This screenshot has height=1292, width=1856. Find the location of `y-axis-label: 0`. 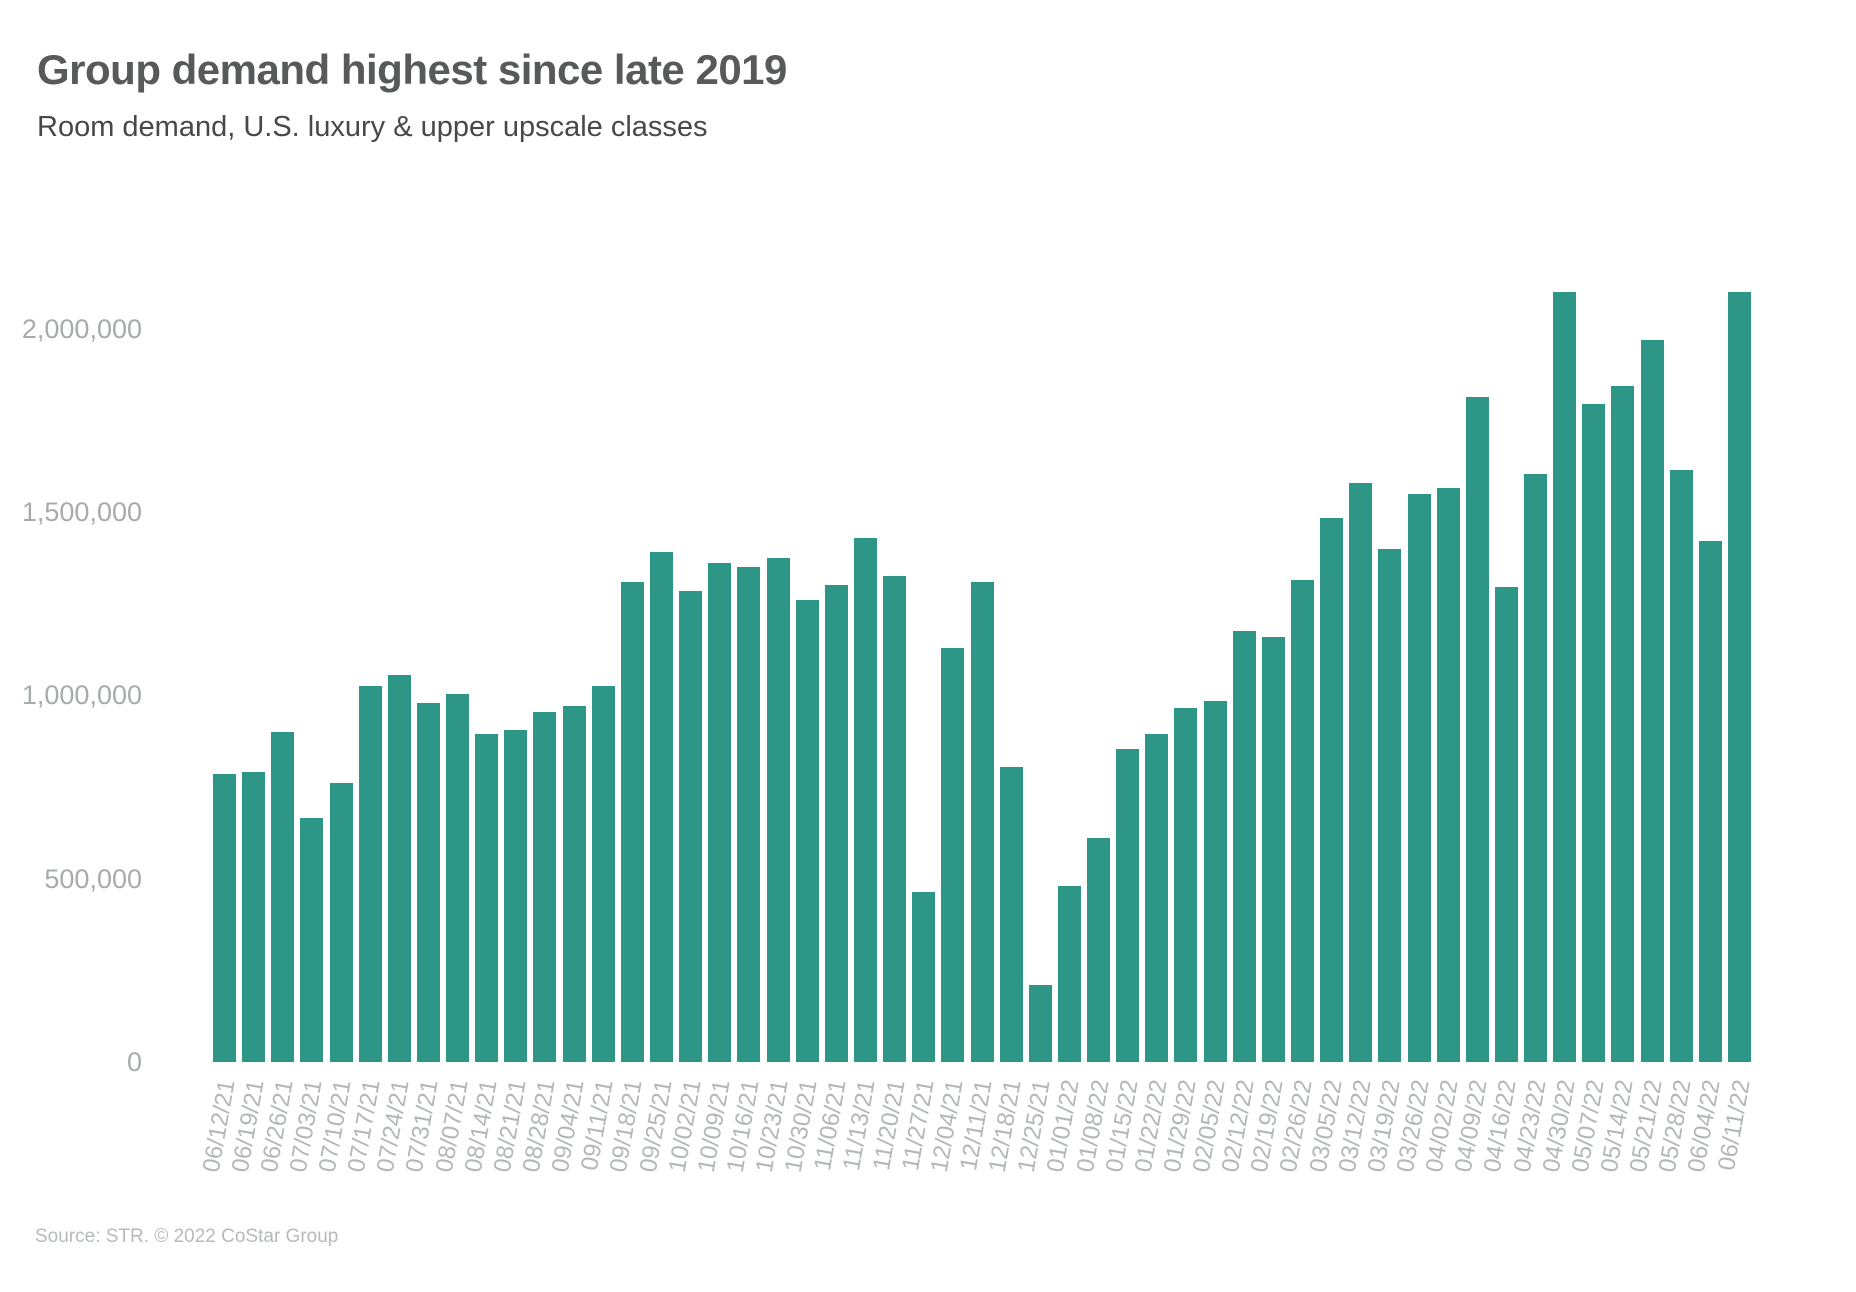

y-axis-label: 0 is located at coordinates (134, 1062).